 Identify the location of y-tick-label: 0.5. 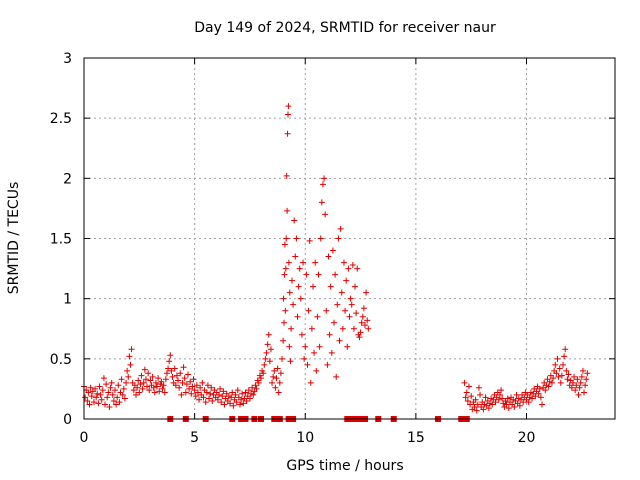
(61, 360).